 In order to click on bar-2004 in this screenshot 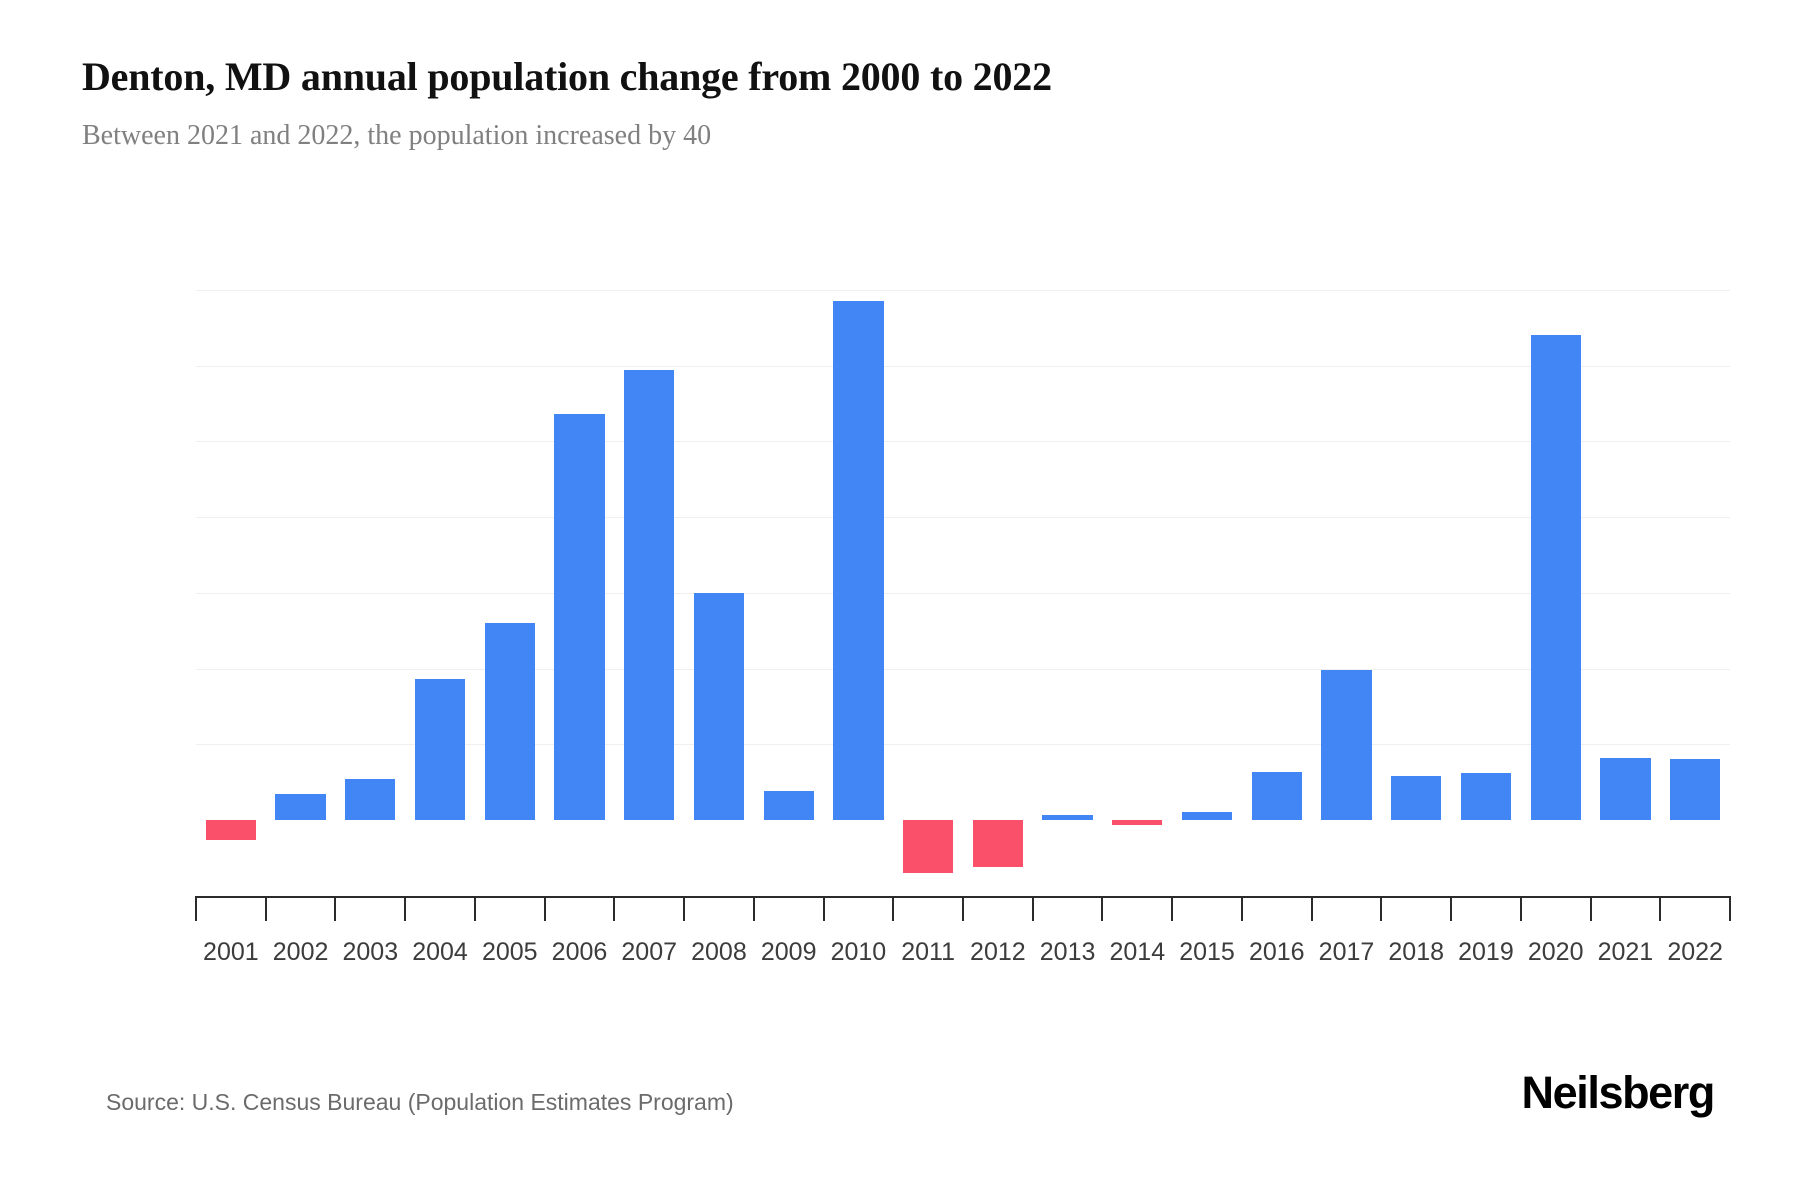, I will do `click(440, 749)`.